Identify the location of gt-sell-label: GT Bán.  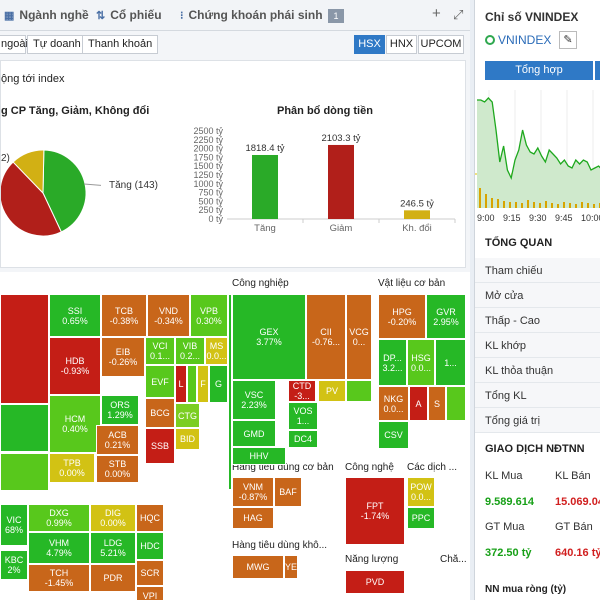
(574, 527).